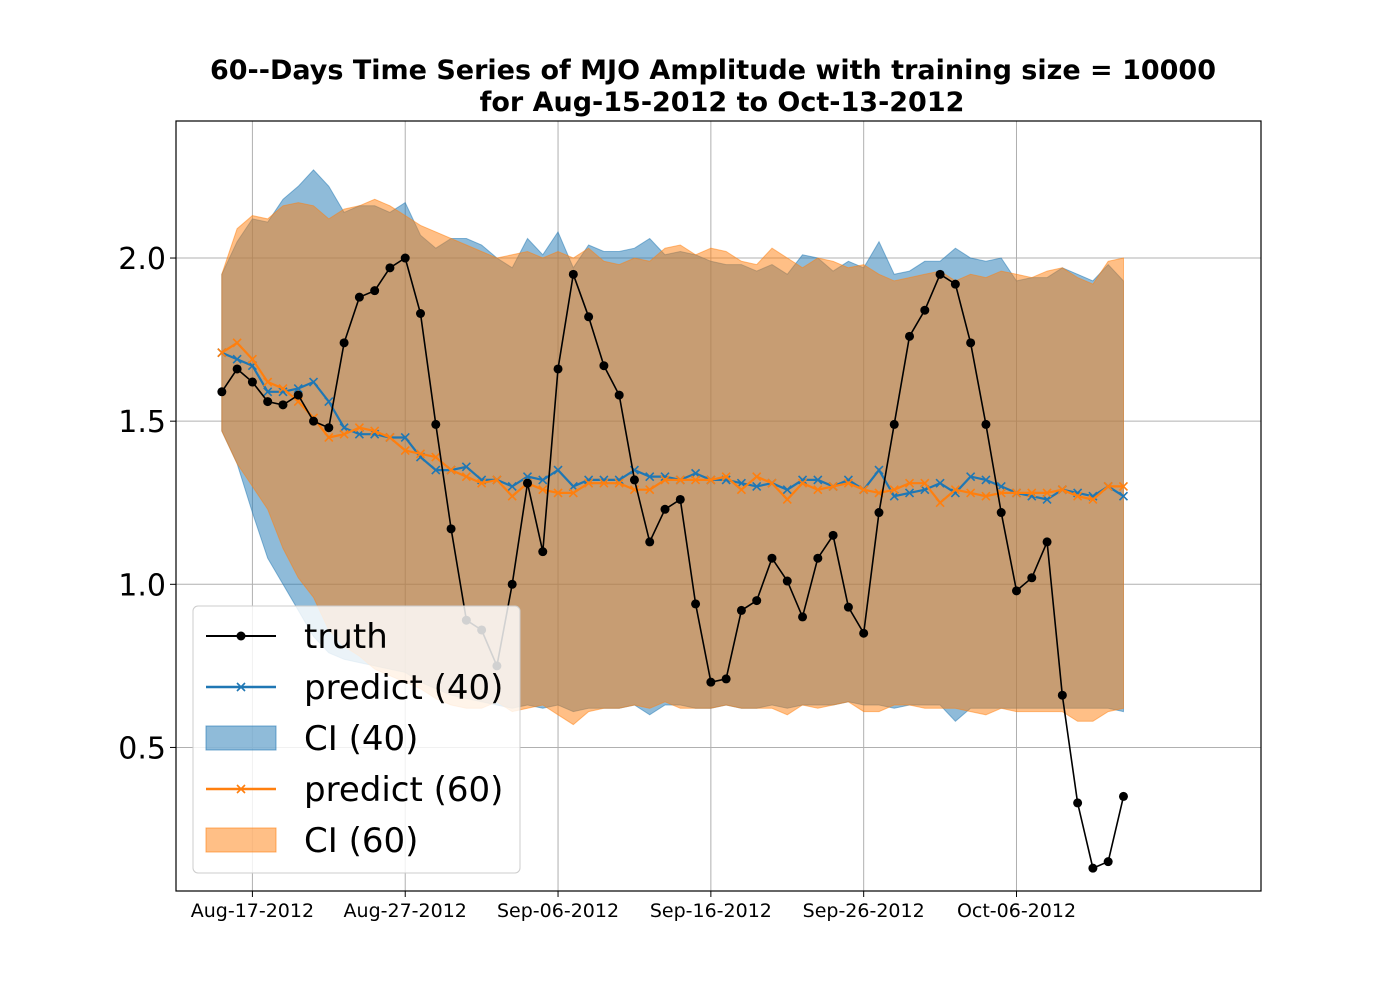 This screenshot has width=1400, height=1000. Describe the element at coordinates (403, 688) in the screenshot. I see `legend-label-1: predict (40)` at that location.